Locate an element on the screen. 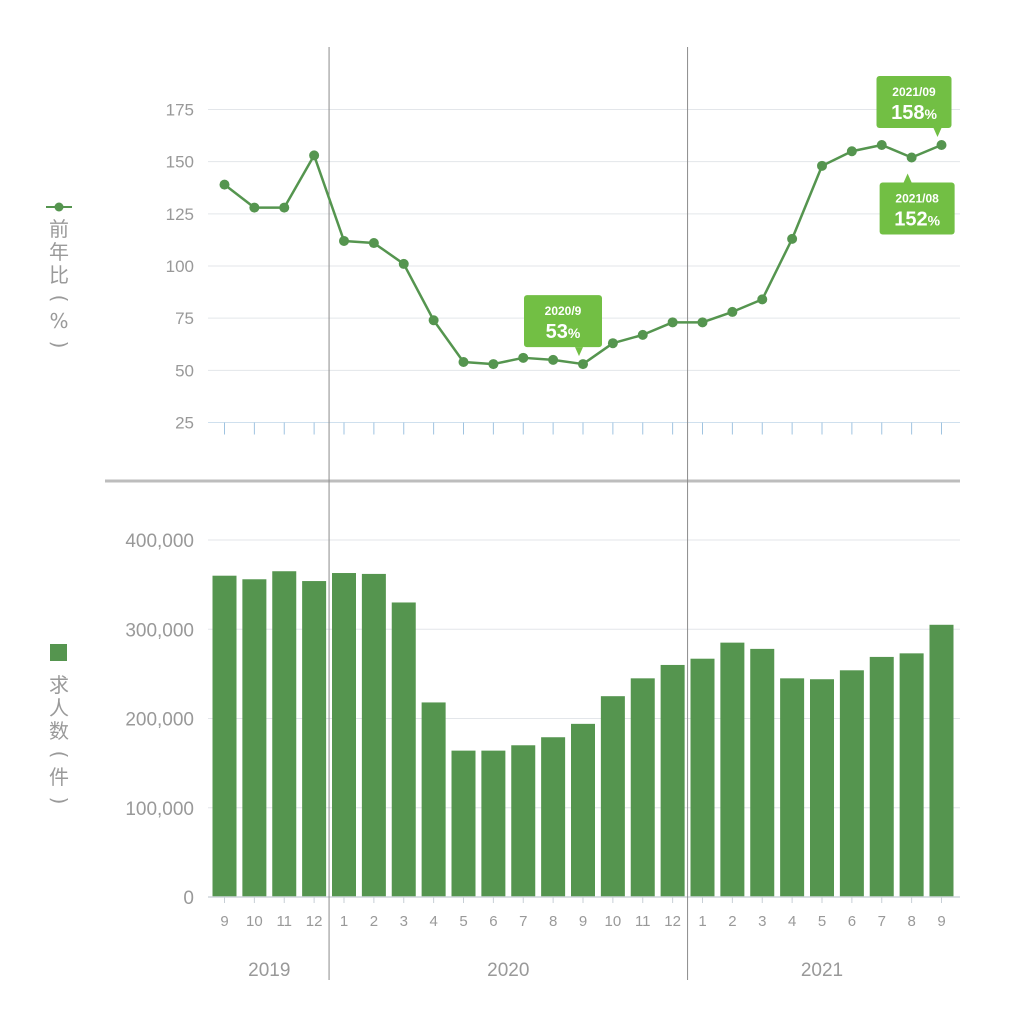 Image resolution: width=1009 pixels, height=1024 pixels. callout-value: 53% is located at coordinates (563, 332).